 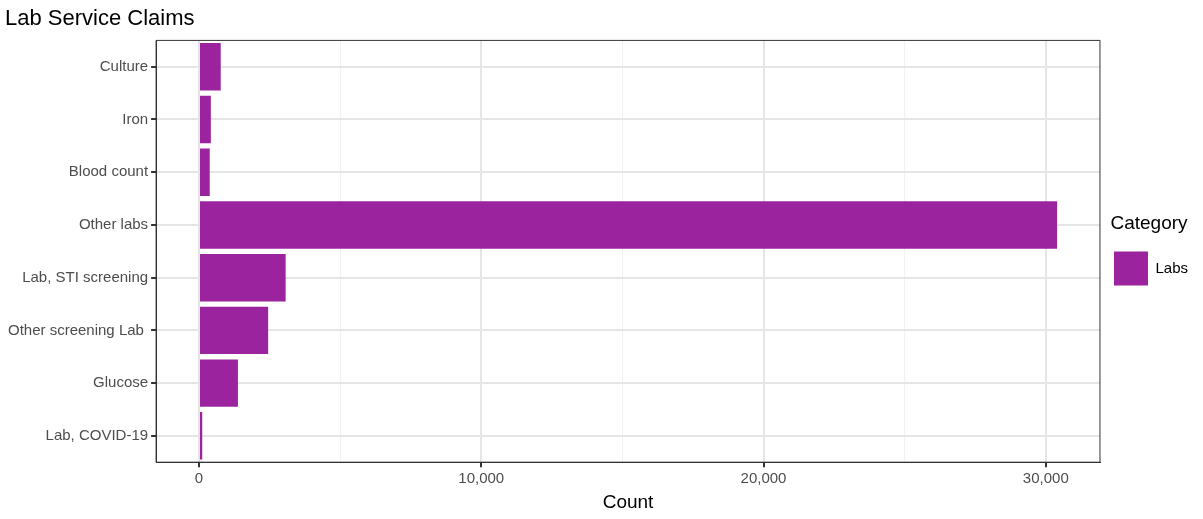 What do you see at coordinates (199, 478) in the screenshot?
I see `x-tick-label: 0` at bounding box center [199, 478].